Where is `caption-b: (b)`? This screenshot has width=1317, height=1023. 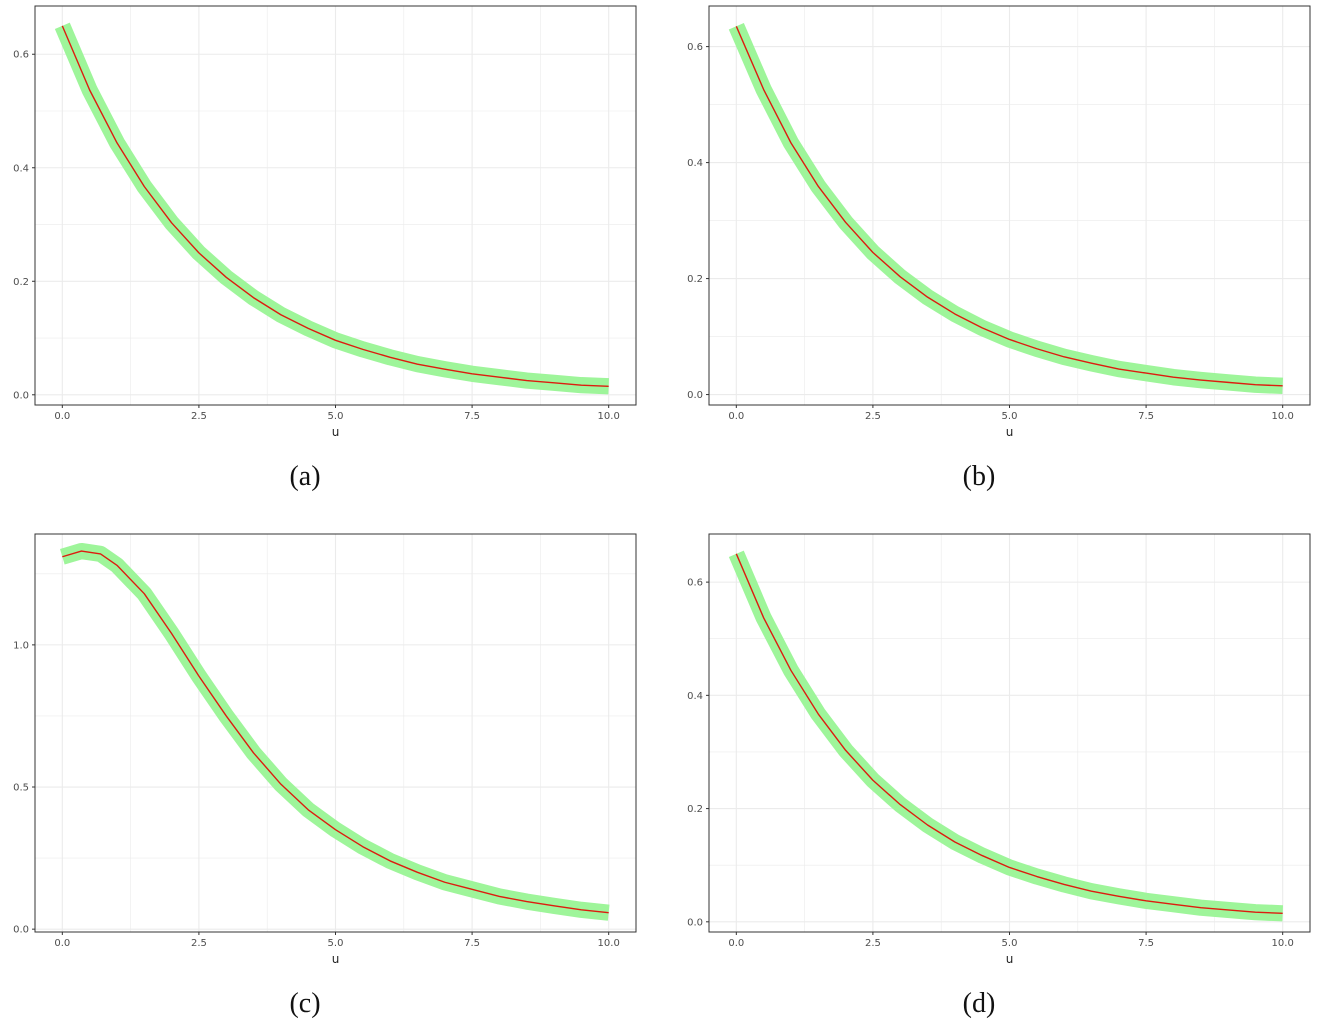 caption-b: (b) is located at coordinates (979, 476).